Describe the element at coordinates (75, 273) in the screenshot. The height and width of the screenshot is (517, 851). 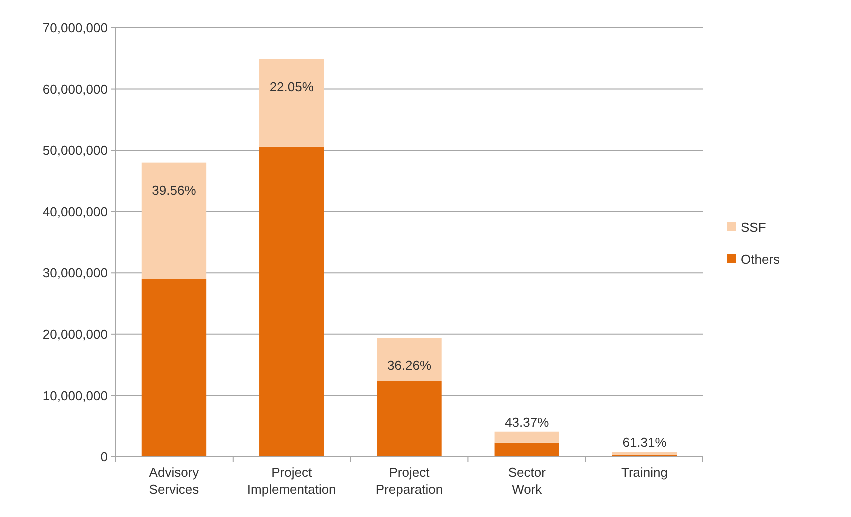
I see `y-tick-label: 30,000,000` at that location.